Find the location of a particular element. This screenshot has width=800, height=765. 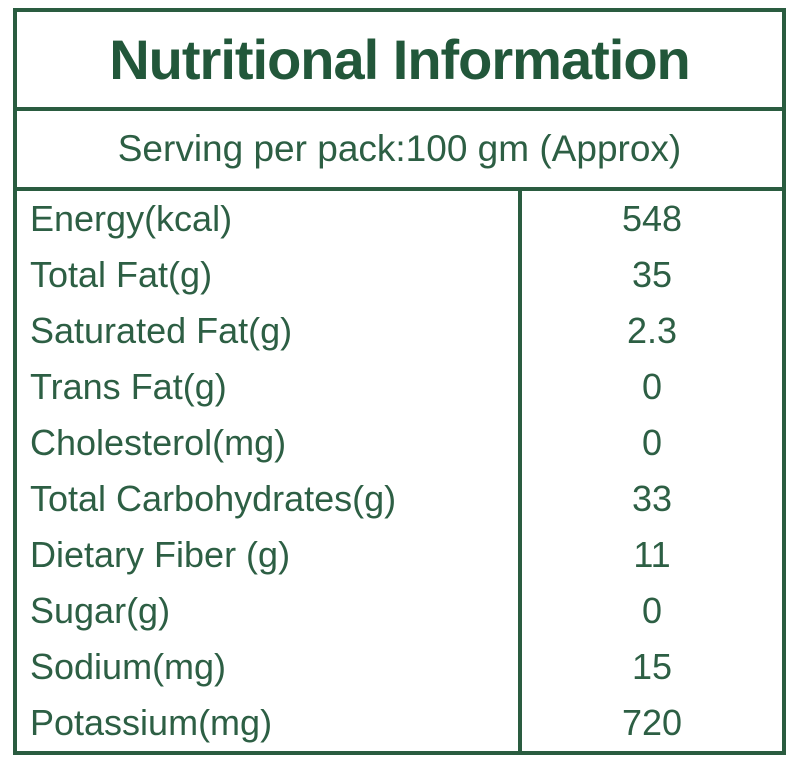

nutrient-value: 35 is located at coordinates (652, 274).